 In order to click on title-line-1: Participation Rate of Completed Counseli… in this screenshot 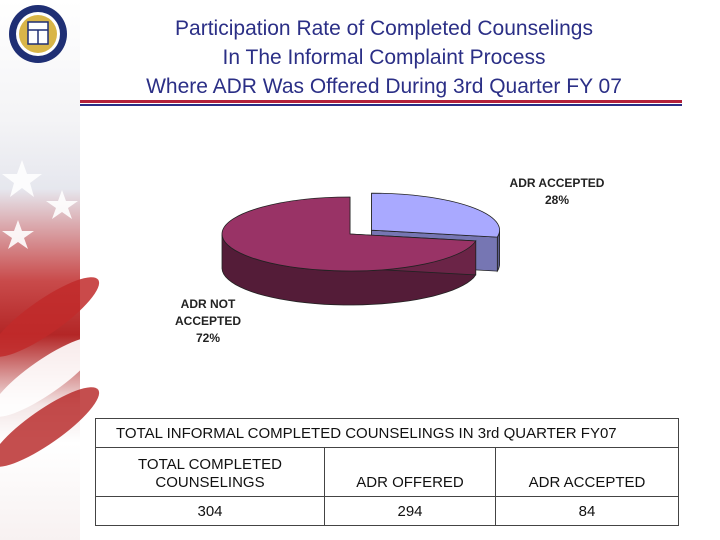, I will do `click(384, 28)`.